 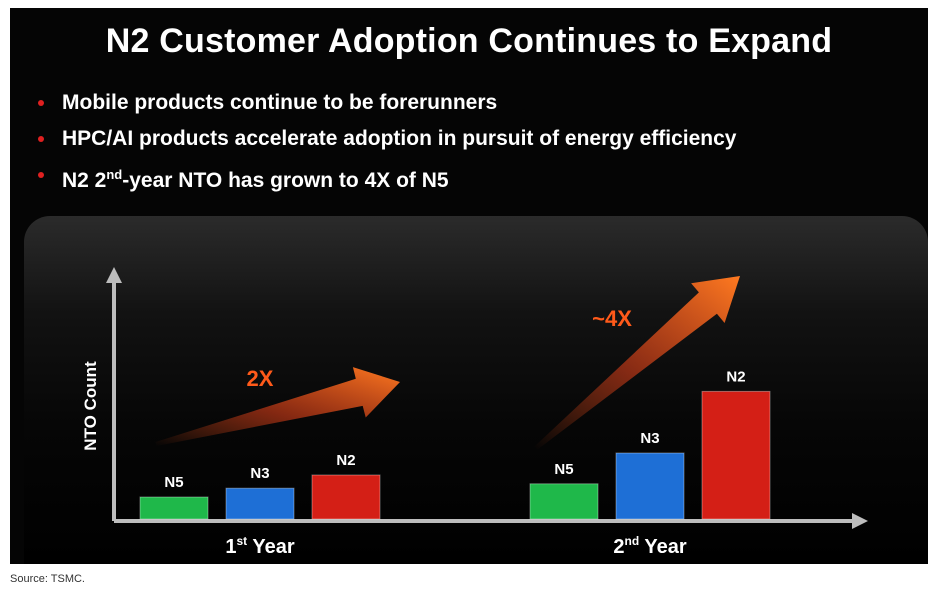 What do you see at coordinates (469, 41) in the screenshot?
I see `slide-title: N2 Customer Adoption Continues to Expand` at bounding box center [469, 41].